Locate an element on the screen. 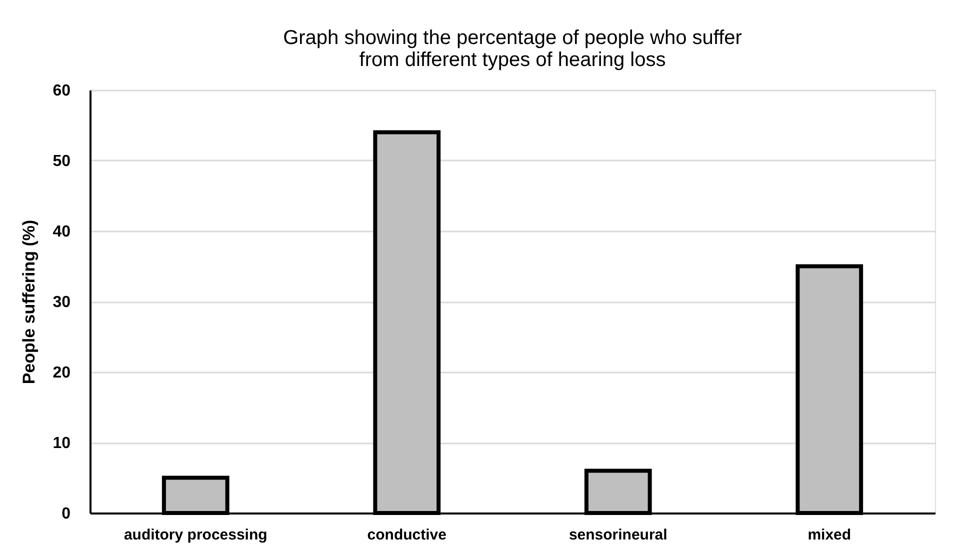 Image resolution: width=955 pixels, height=560 pixels. y-tick-label: 20 is located at coordinates (61, 373).